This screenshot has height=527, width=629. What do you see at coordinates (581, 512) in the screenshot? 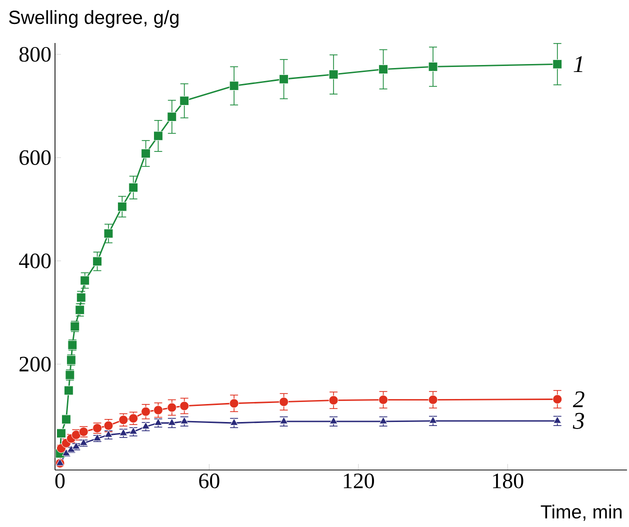
I see `x-axis-title: Time, min` at bounding box center [581, 512].